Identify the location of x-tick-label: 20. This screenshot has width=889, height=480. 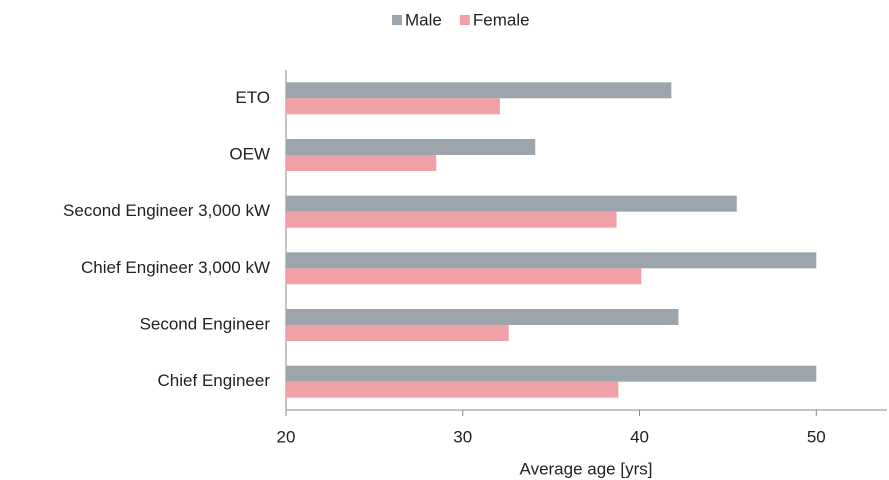
(286, 436).